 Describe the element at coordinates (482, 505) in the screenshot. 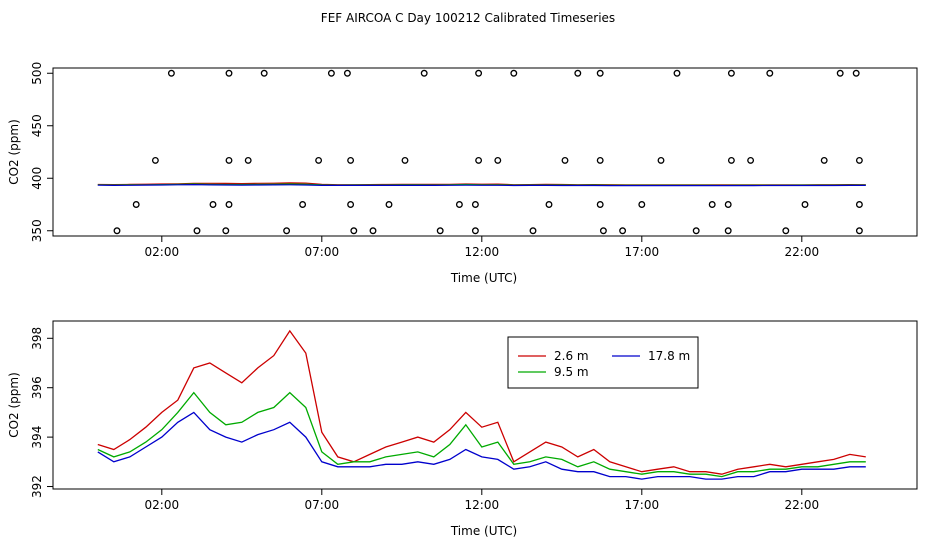

I see `bottom-panel-x-tick-label: 12:00` at that location.